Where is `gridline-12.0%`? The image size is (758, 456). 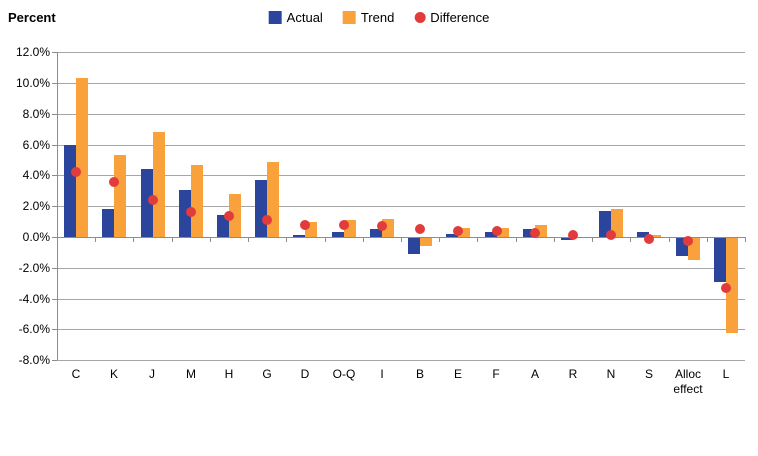 gridline-12.0% is located at coordinates (401, 52).